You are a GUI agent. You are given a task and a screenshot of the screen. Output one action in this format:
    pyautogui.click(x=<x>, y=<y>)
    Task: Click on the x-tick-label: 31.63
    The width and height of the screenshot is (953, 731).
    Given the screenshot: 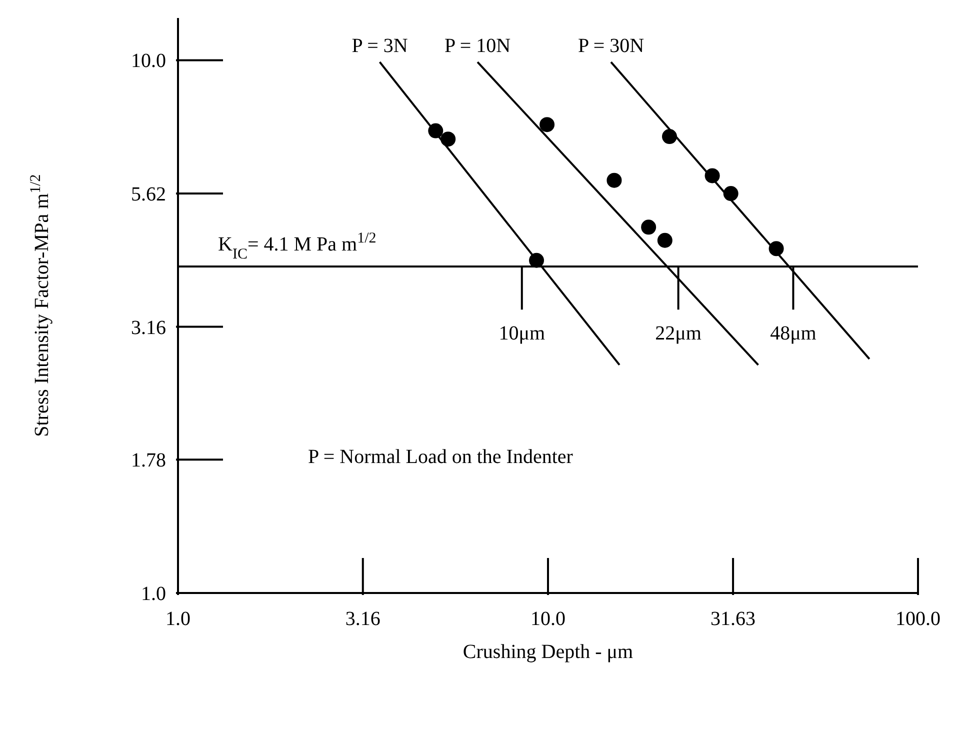 What is the action you would take?
    pyautogui.click(x=733, y=619)
    